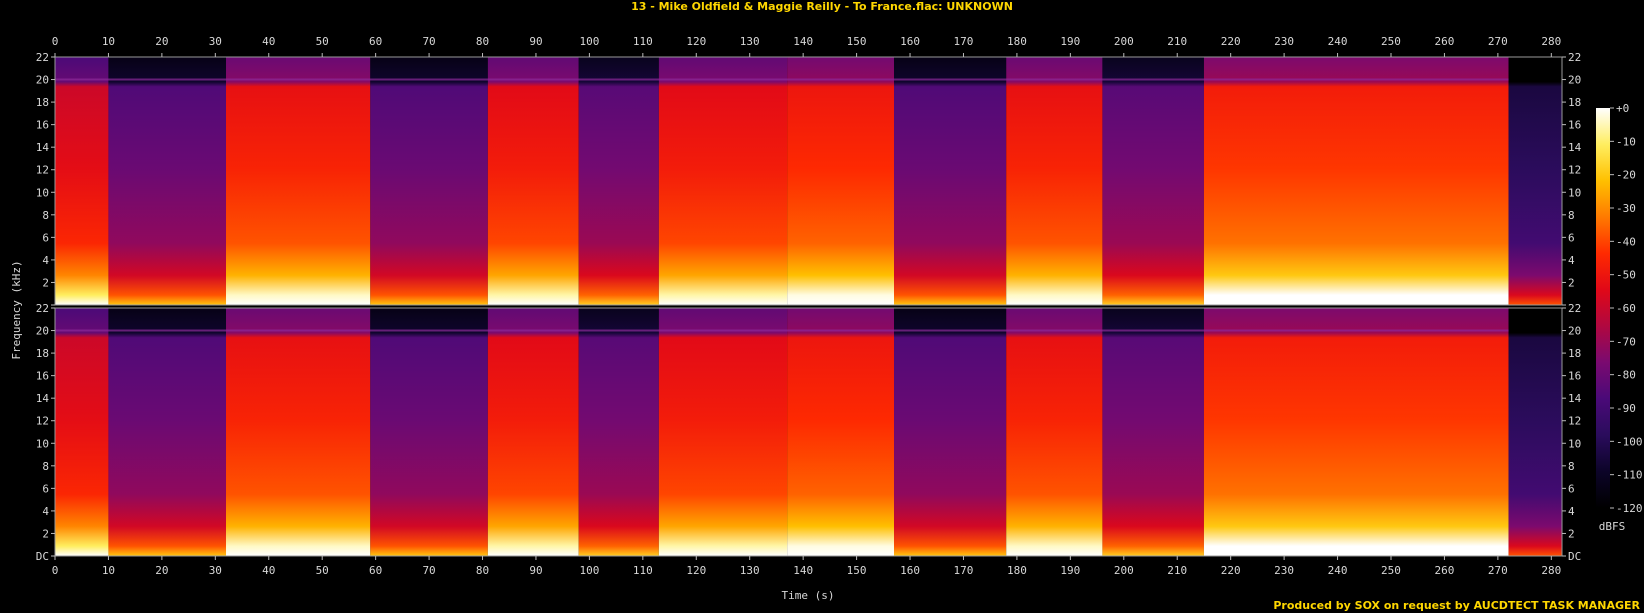 The height and width of the screenshot is (613, 1644). Describe the element at coordinates (1284, 570) in the screenshot. I see `x-tick-label: 230` at that location.